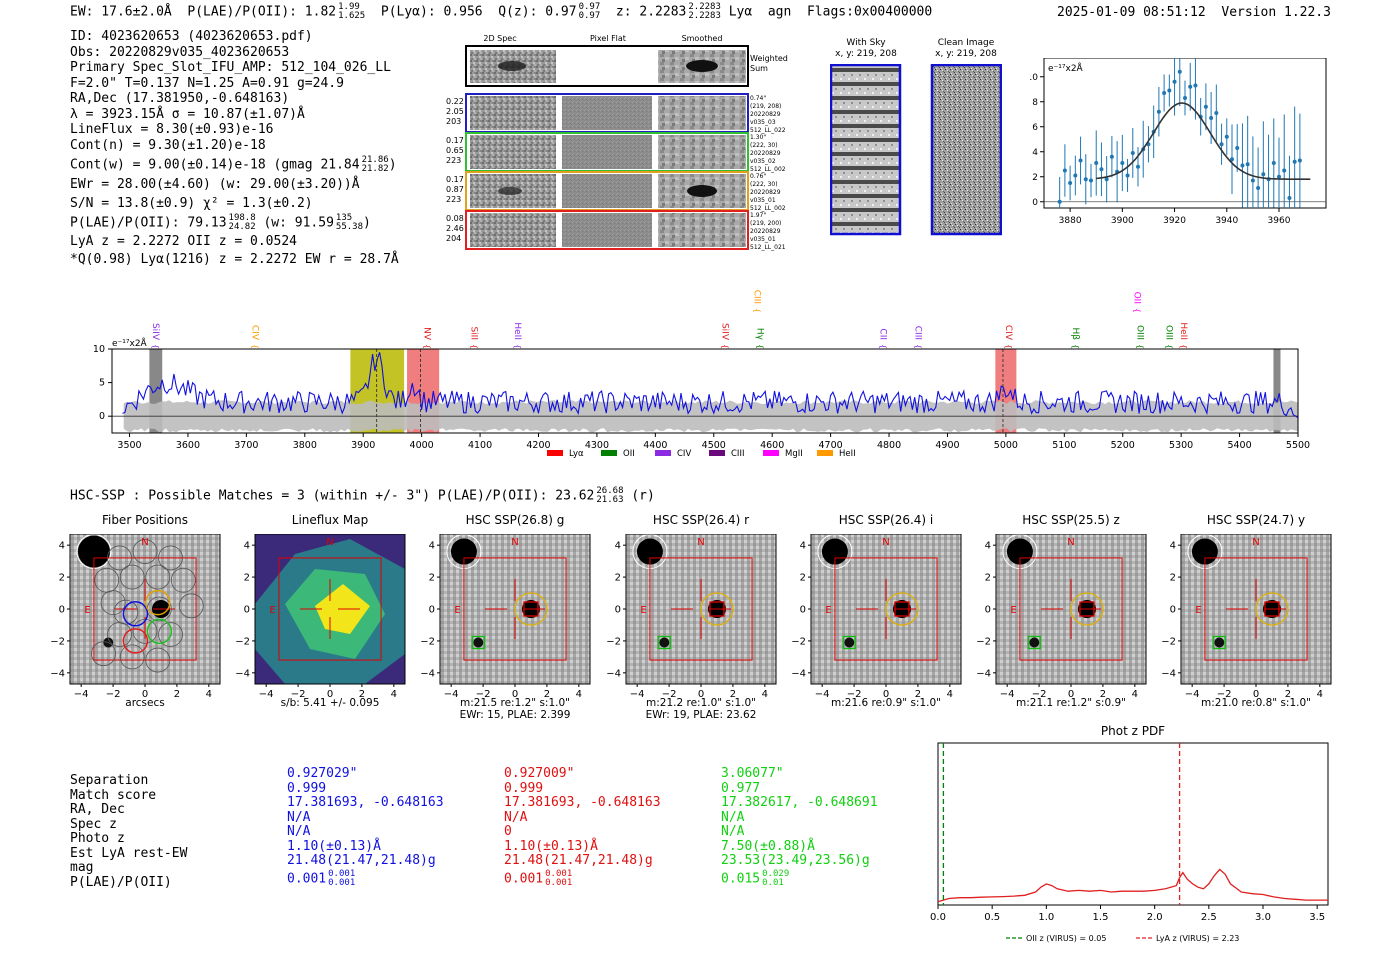 The height and width of the screenshot is (953, 1400). Describe the element at coordinates (517, 331) in the screenshot. I see `spectral-line-label: HeII` at that location.